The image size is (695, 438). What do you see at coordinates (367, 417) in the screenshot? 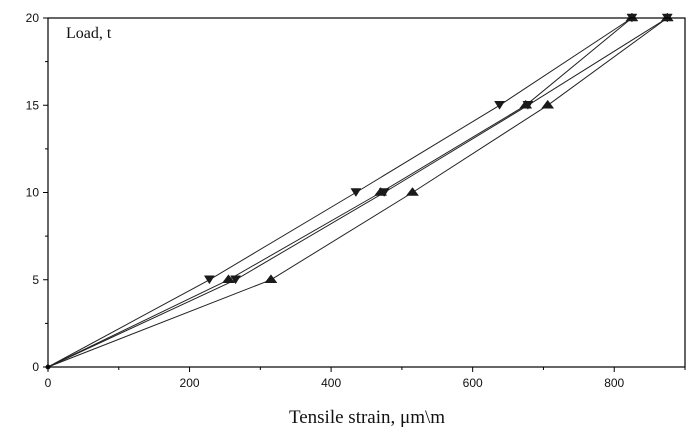
I see `x-axis-title: Tensile strain, μm\m` at bounding box center [367, 417].